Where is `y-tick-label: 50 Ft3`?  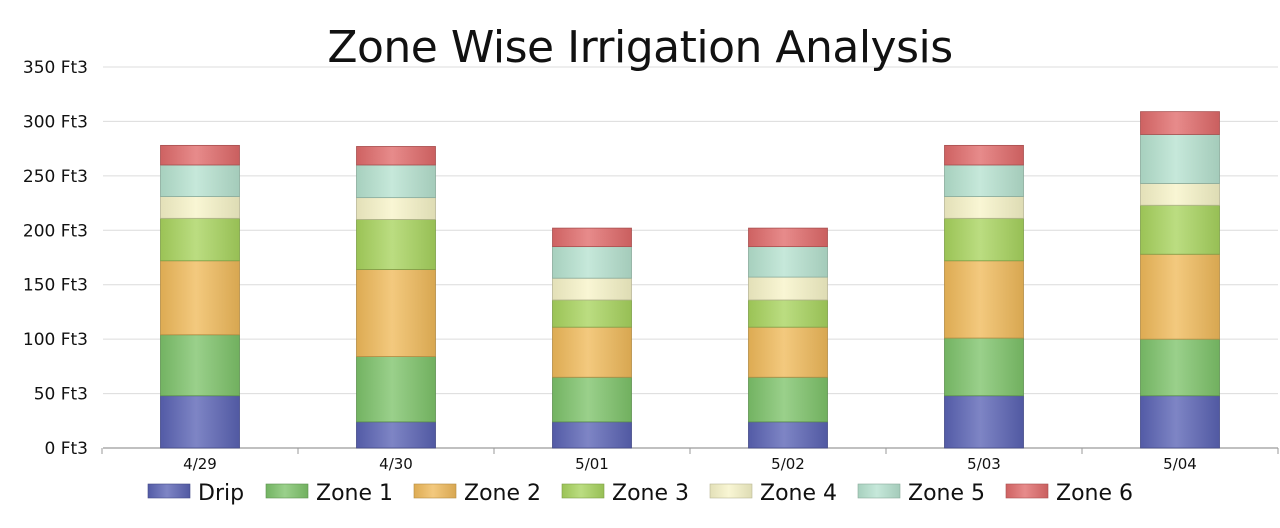 y-tick-label: 50 Ft3 is located at coordinates (61, 395).